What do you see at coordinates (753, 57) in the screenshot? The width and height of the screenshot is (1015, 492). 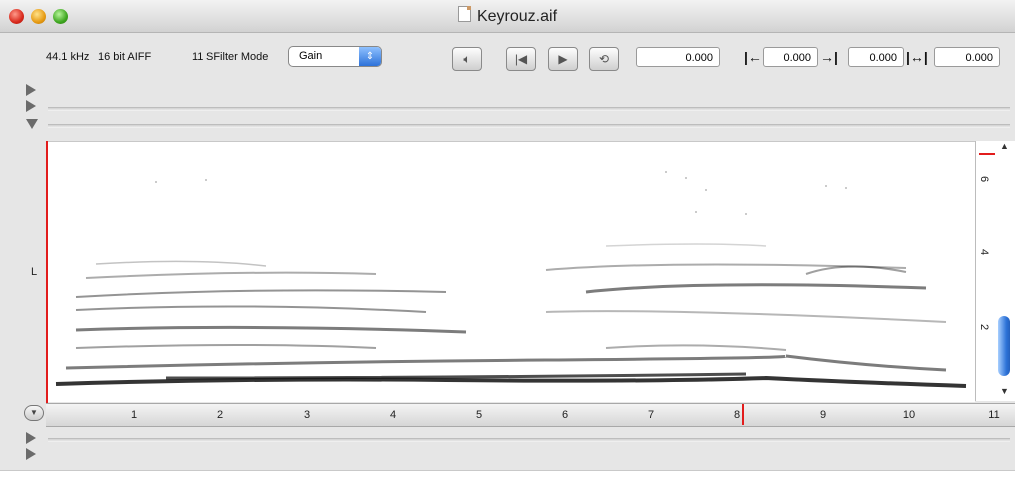 I see `arrow-left-bar-icon: |←` at bounding box center [753, 57].